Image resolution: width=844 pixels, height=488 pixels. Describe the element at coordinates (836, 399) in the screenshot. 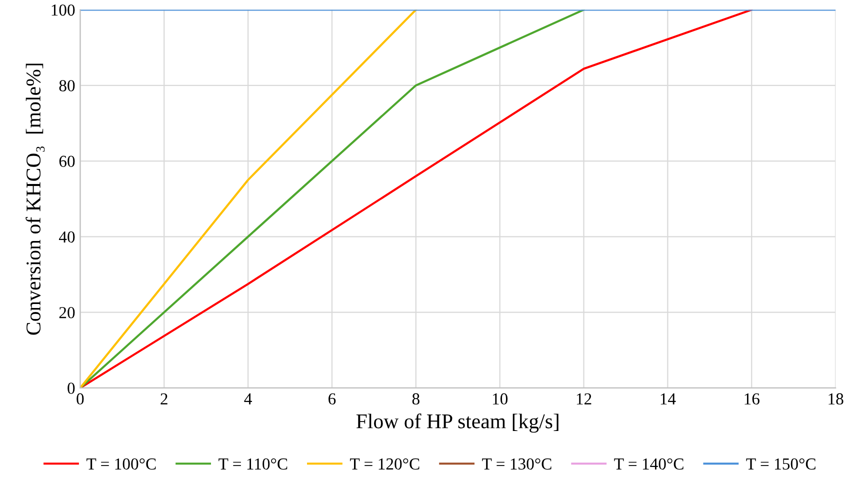

I see `x-tick-label: 18` at that location.